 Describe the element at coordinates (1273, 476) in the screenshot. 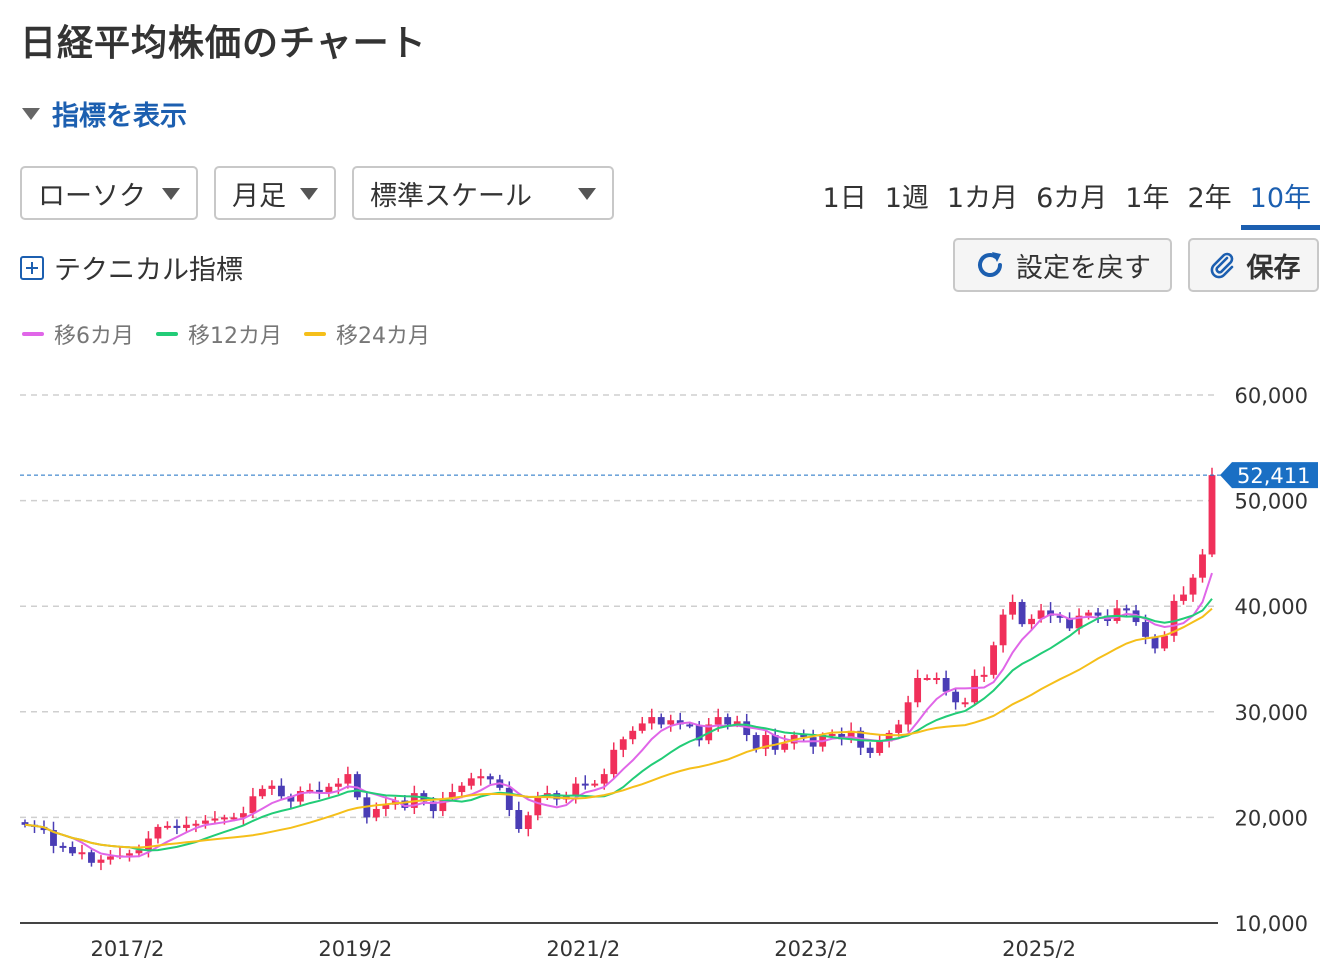

I see `current-price-label: 52,411` at that location.